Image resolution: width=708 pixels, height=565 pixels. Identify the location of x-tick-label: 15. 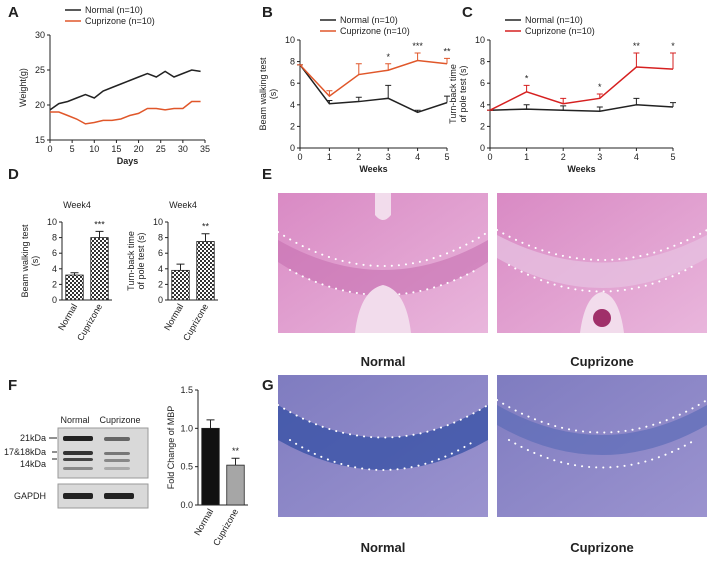
(116, 149).